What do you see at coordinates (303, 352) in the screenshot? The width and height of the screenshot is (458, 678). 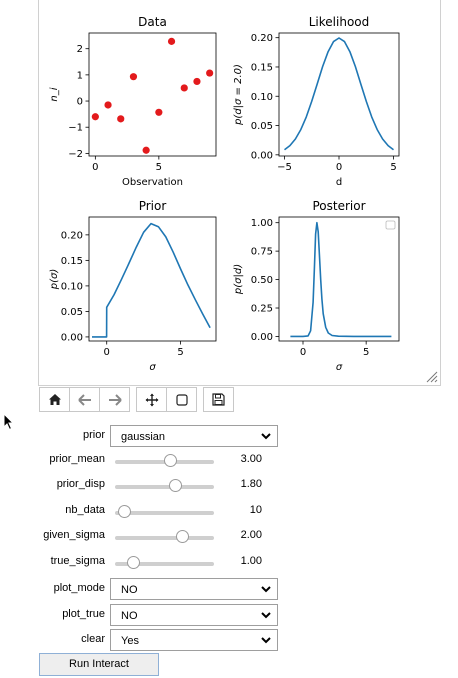 I see `posterior-x-tick-label: 0` at bounding box center [303, 352].